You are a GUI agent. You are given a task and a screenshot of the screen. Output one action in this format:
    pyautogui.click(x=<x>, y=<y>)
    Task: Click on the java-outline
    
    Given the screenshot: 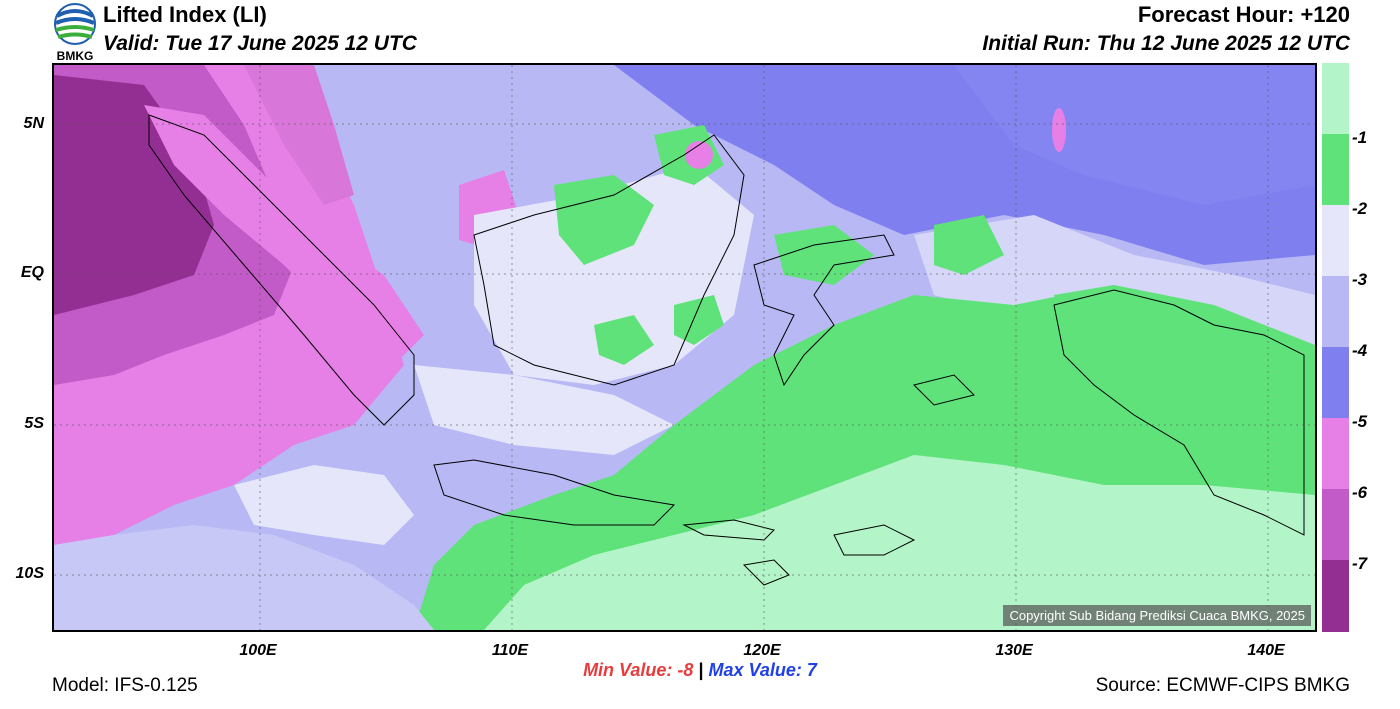 What is the action you would take?
    pyautogui.click(x=554, y=492)
    